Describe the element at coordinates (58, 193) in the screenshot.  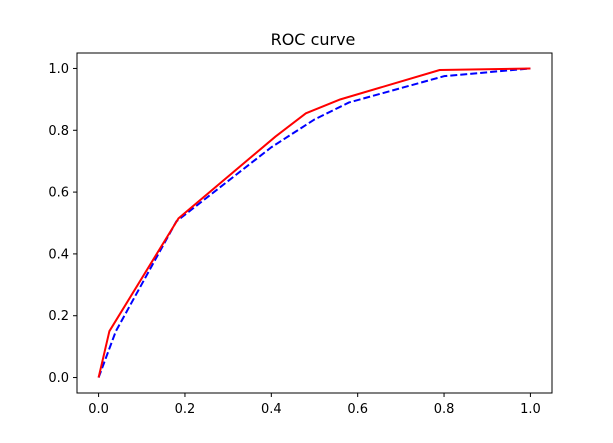
I see `y-tick-label-3: 0.6` at that location.